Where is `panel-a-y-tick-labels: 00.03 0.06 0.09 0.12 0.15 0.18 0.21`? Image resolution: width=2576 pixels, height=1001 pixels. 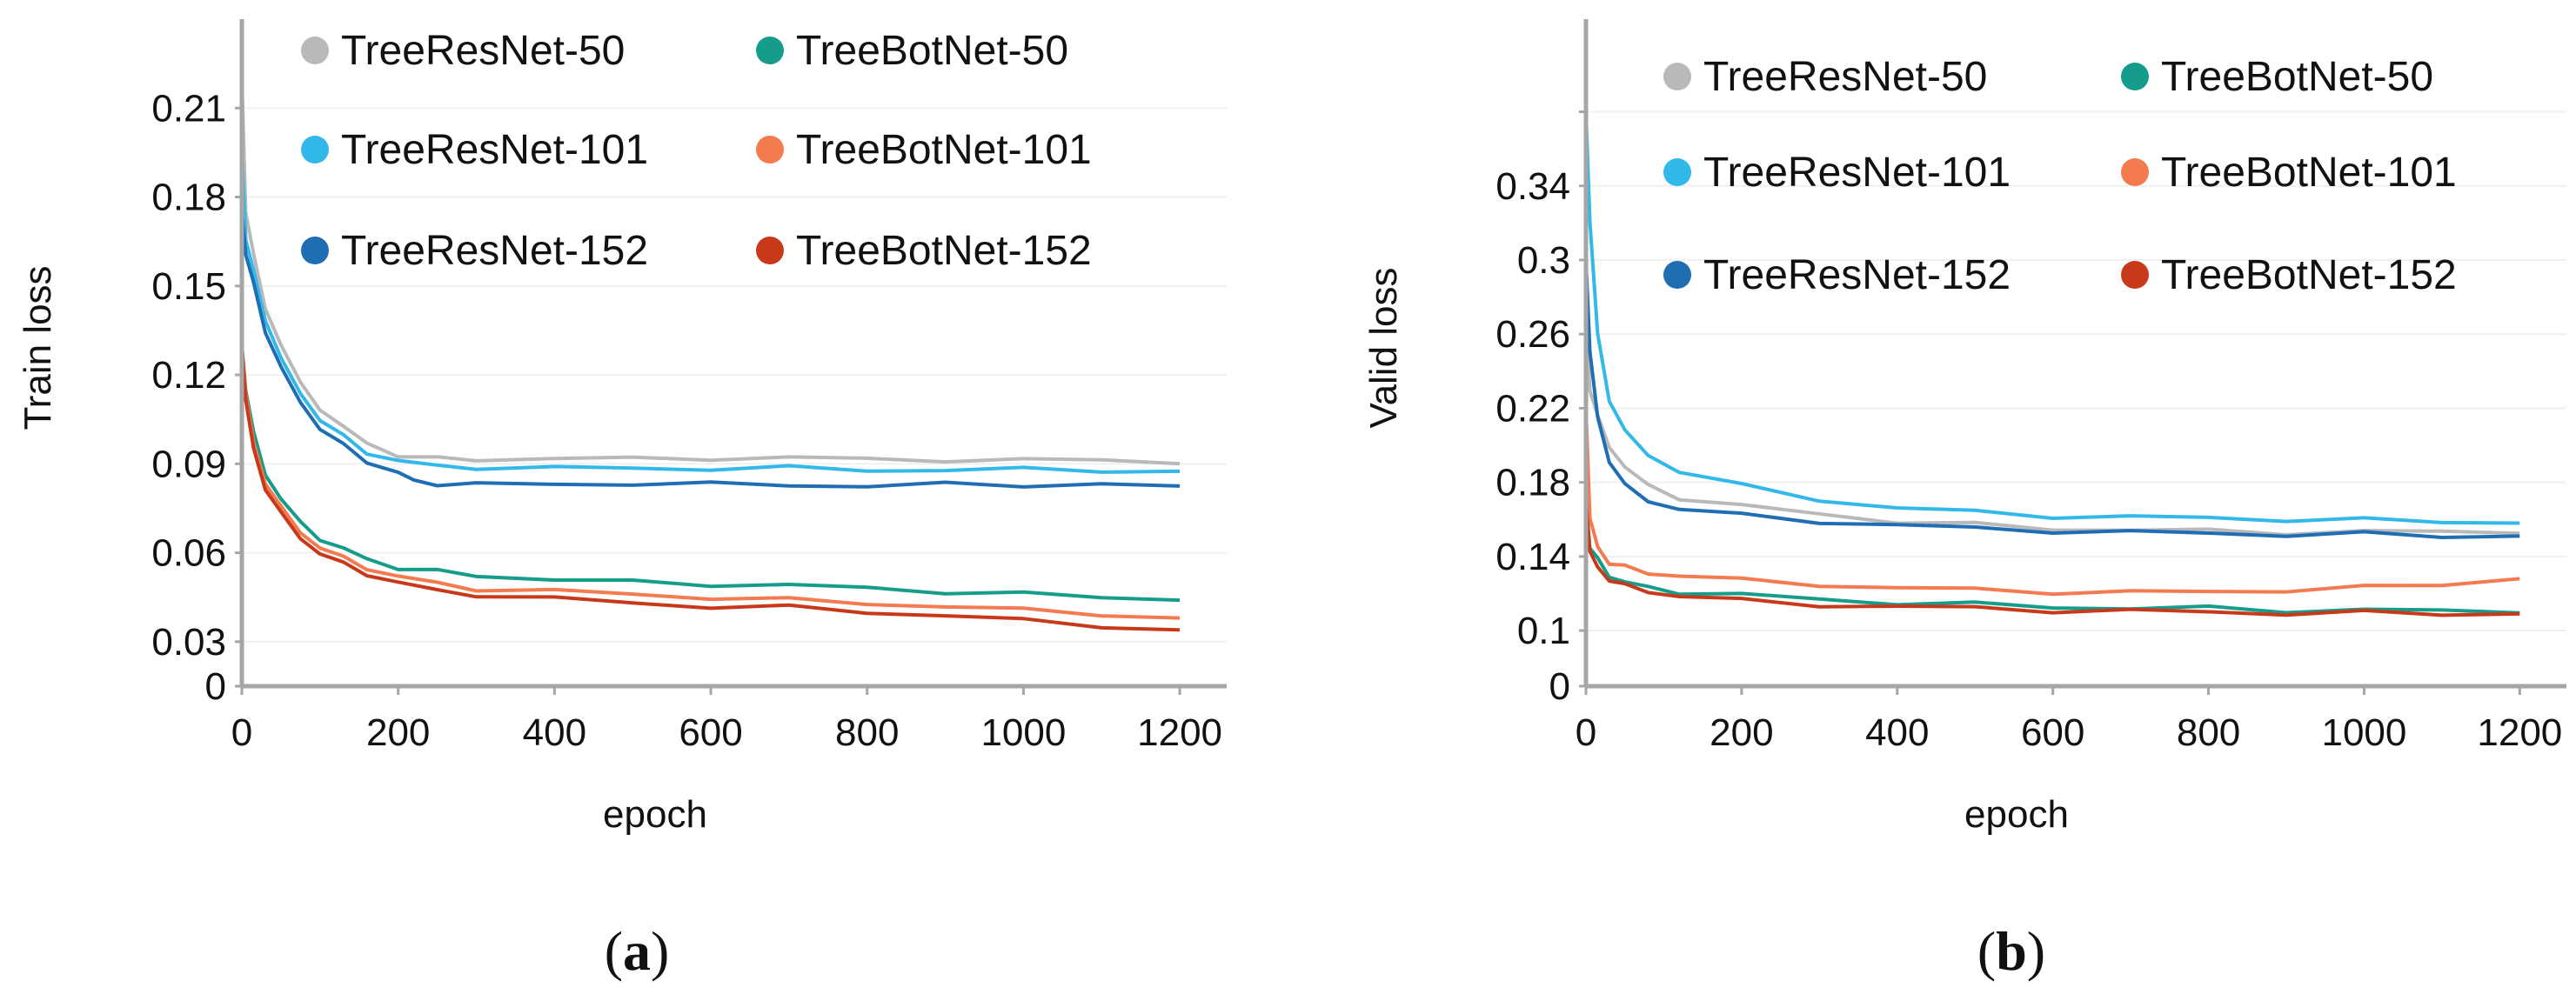
panel-a-y-tick-labels: 00.03 0.06 0.09 0.12 0.15 0.18 0.21 is located at coordinates (196, 397).